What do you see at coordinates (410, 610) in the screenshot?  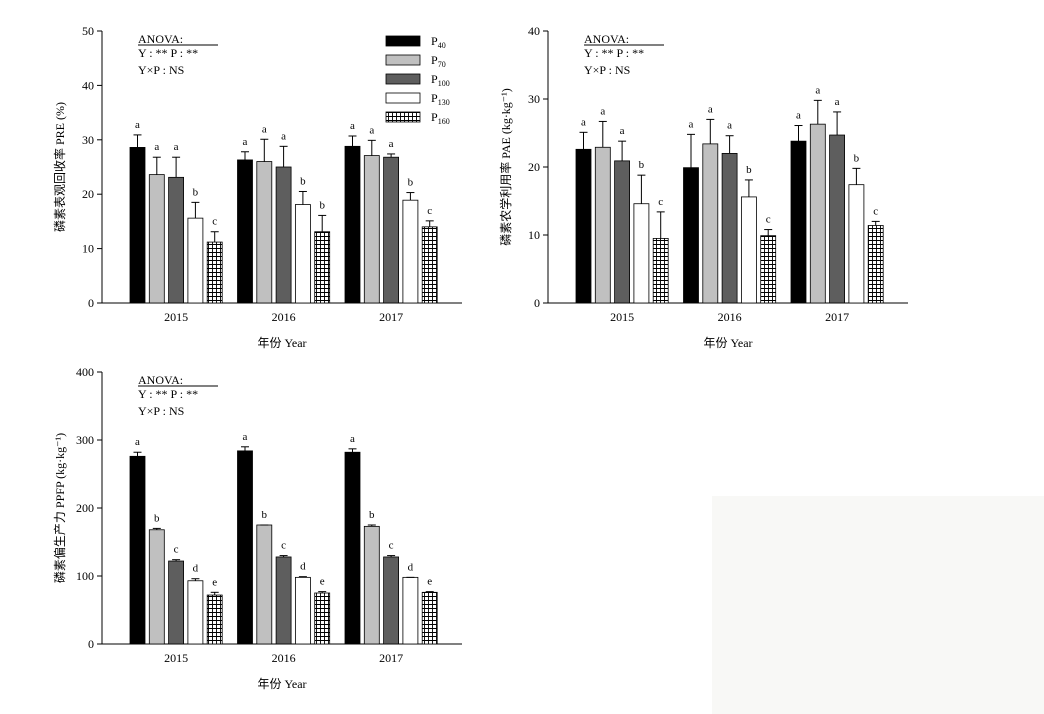 I see `bar-P130-2017` at bounding box center [410, 610].